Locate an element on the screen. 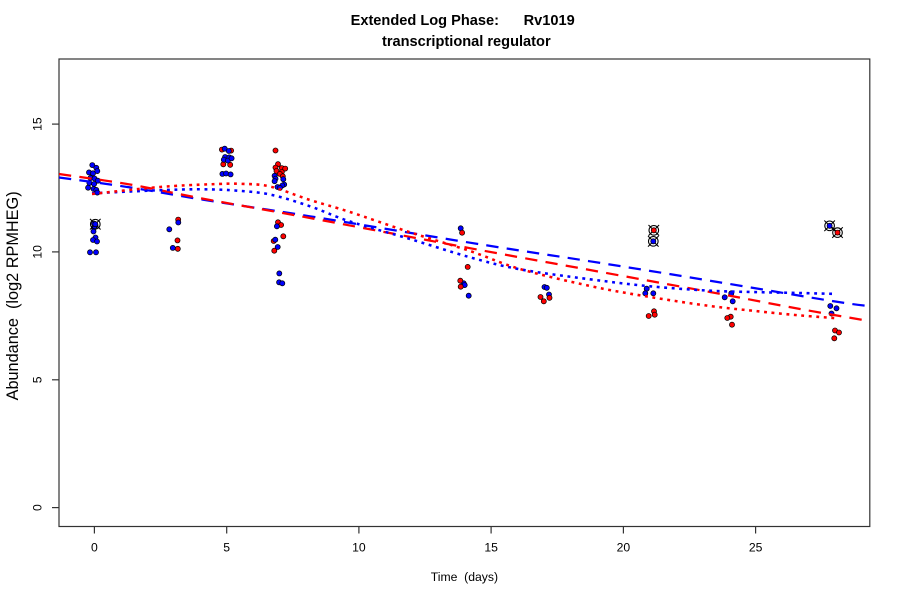 The height and width of the screenshot is (600, 900). svg-text: 20 is located at coordinates (624, 548).